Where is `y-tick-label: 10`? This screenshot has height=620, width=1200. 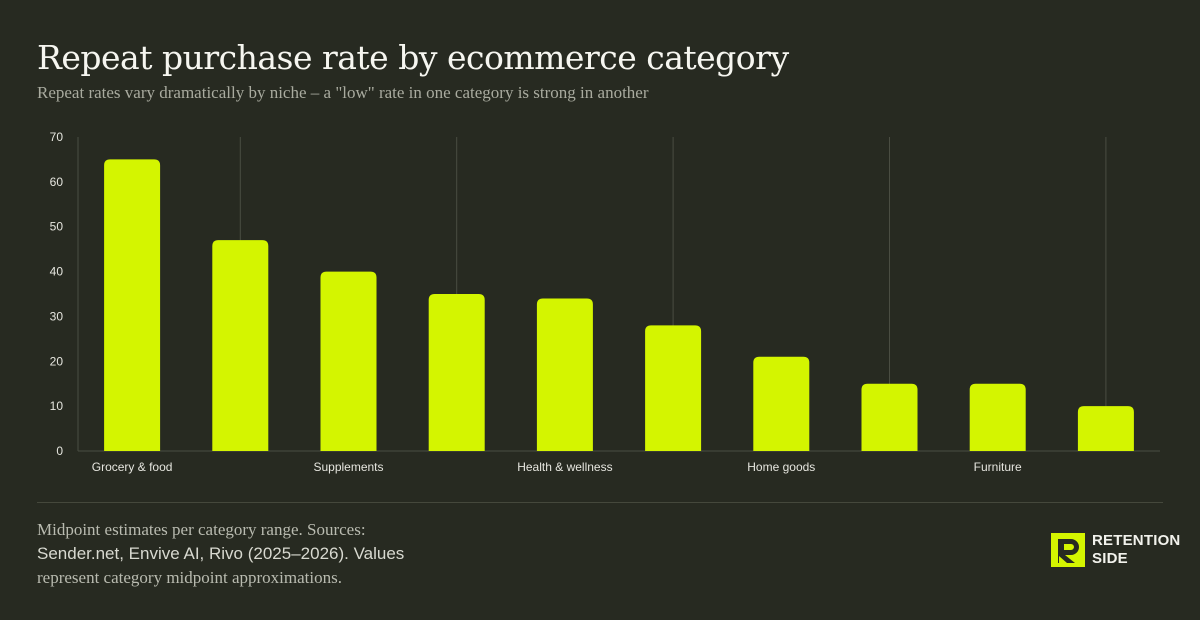
y-tick-label: 10 is located at coordinates (57, 406).